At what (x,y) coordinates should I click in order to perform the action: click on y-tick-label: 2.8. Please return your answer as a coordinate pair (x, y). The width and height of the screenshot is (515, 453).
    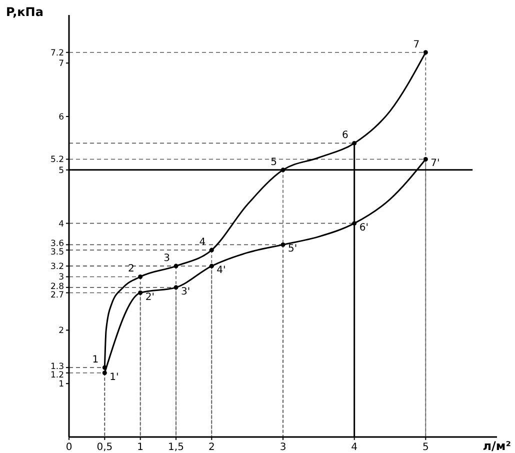
    Looking at the image, I should click on (57, 287).